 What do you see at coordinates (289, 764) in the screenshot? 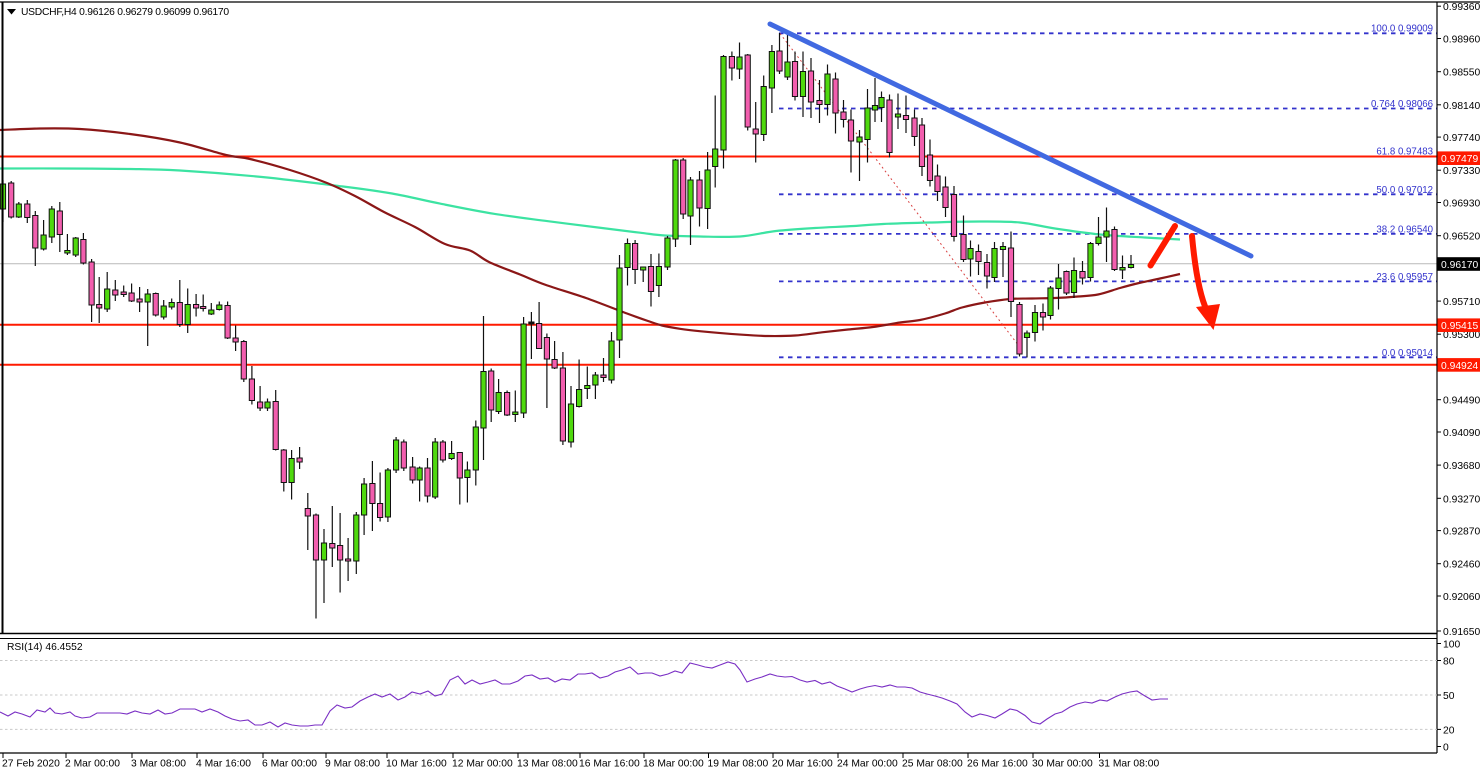
I see `svg-text: 6 Mar 00:00` at bounding box center [289, 764].